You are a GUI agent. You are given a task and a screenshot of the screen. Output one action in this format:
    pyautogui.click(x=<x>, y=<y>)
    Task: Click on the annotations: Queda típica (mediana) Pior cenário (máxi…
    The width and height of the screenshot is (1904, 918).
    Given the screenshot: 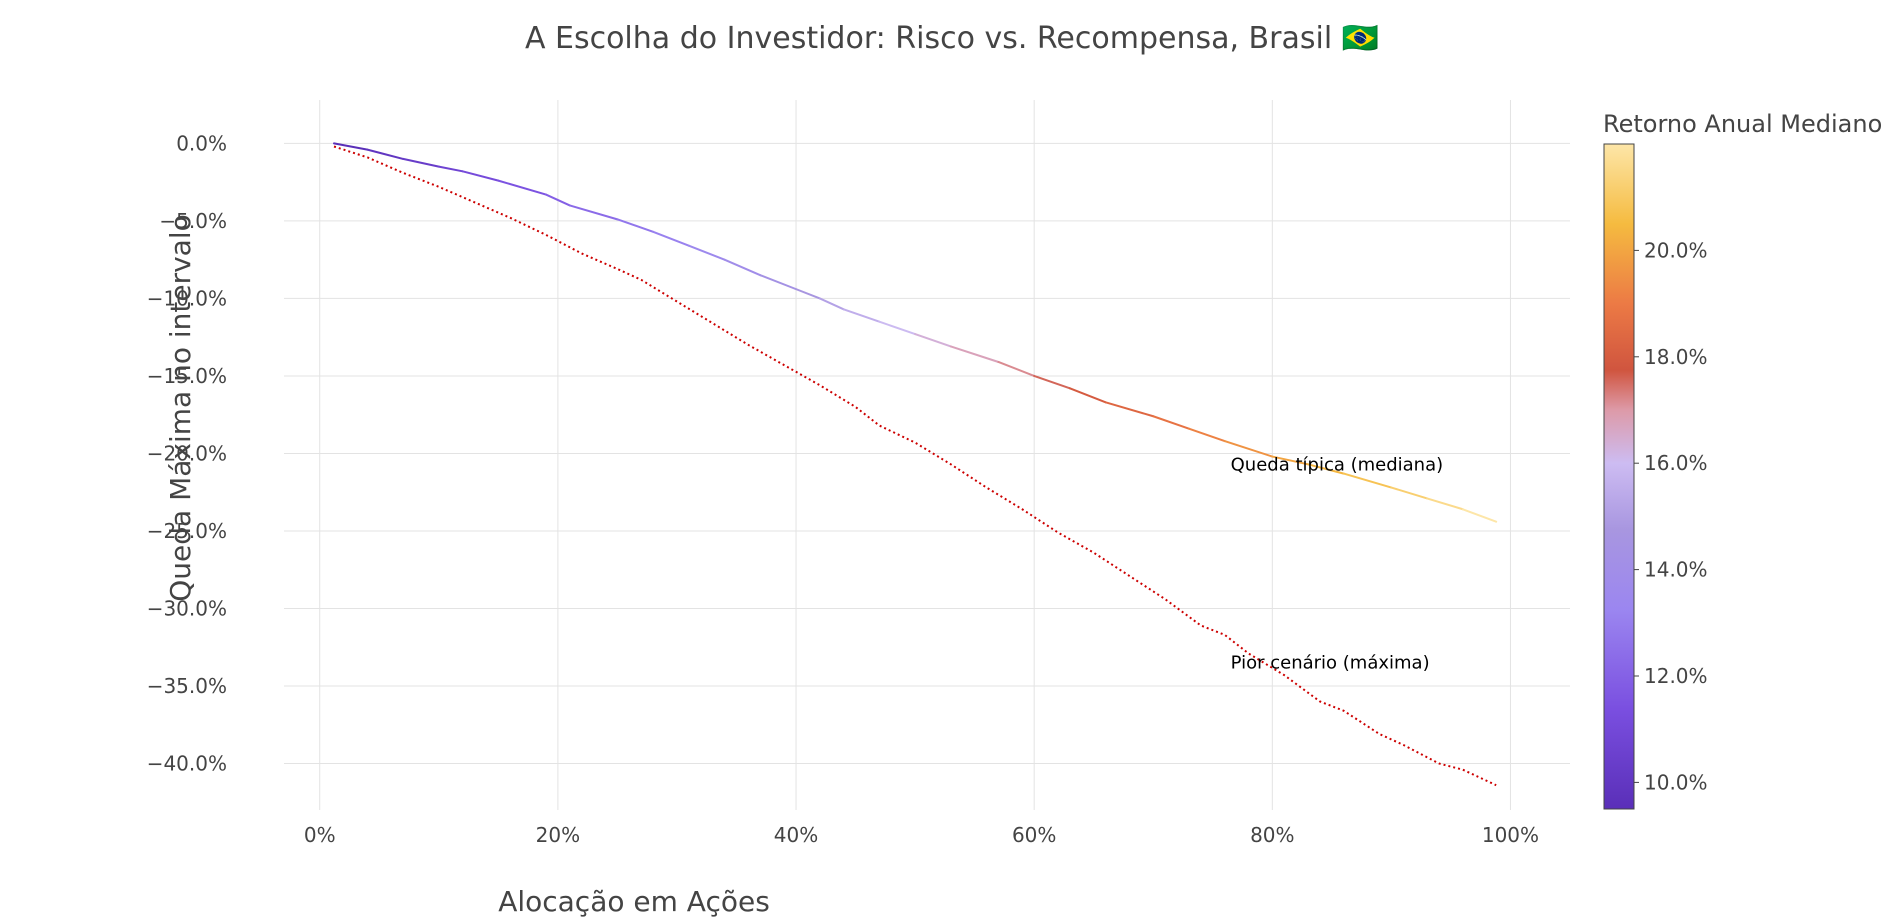 What is the action you would take?
    pyautogui.click(x=1337, y=563)
    